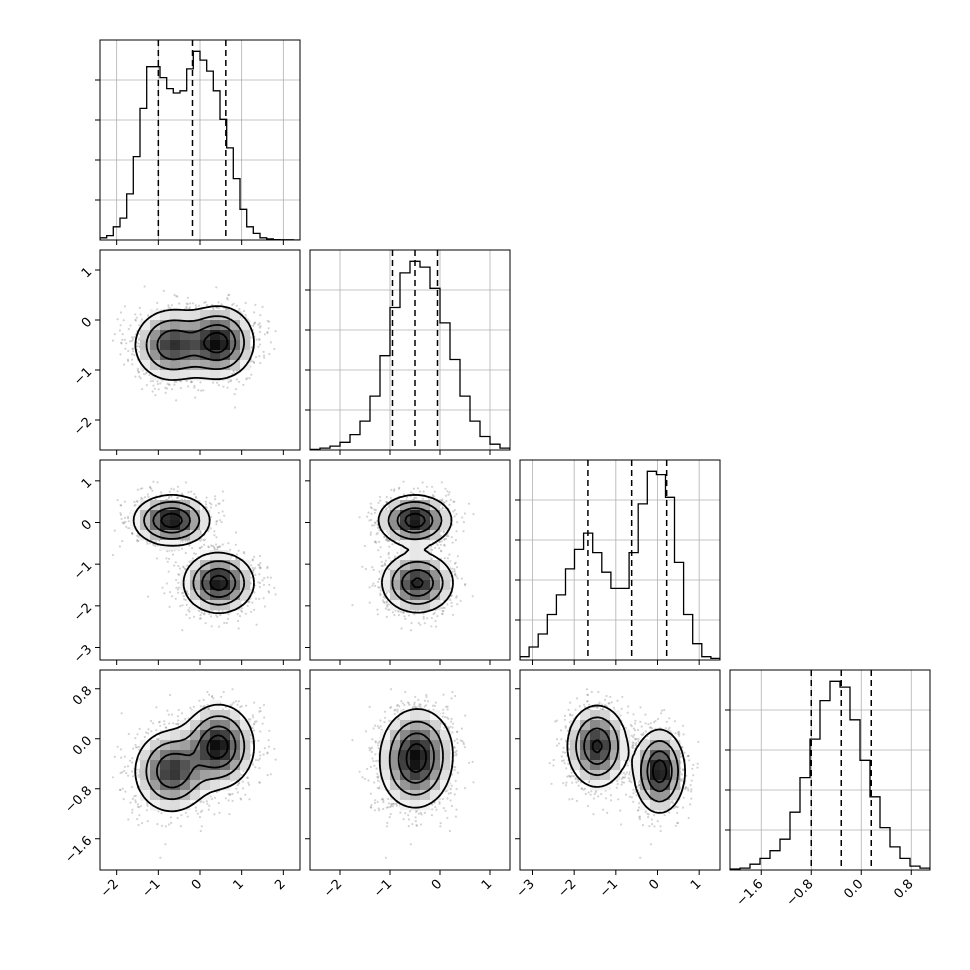  Describe the element at coordinates (828, 789) in the screenshot. I see `histogram-panel-4: −1.6 −0.8 0.0 0.8` at that location.